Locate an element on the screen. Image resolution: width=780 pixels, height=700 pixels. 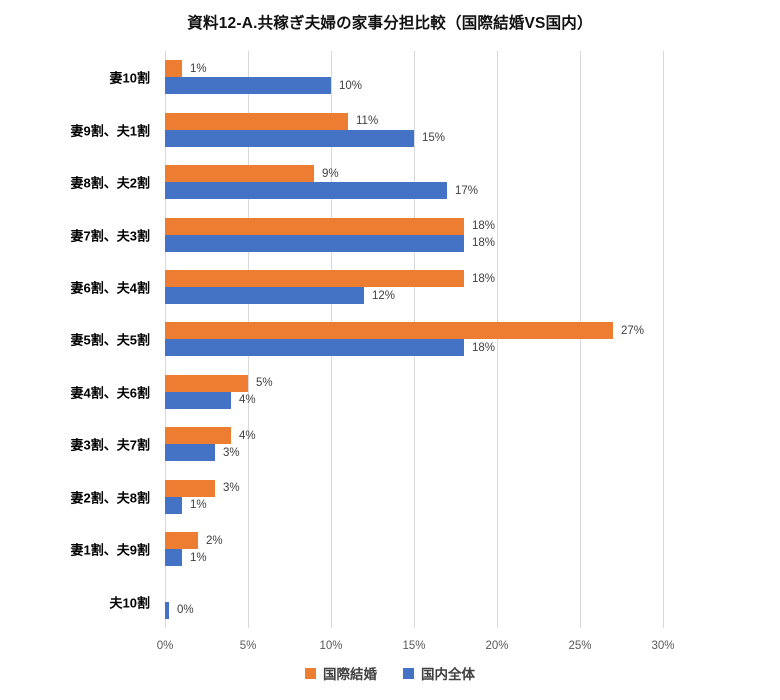
chart-row: 妻3割、夫7割 4% 3% is located at coordinates (367, 444).